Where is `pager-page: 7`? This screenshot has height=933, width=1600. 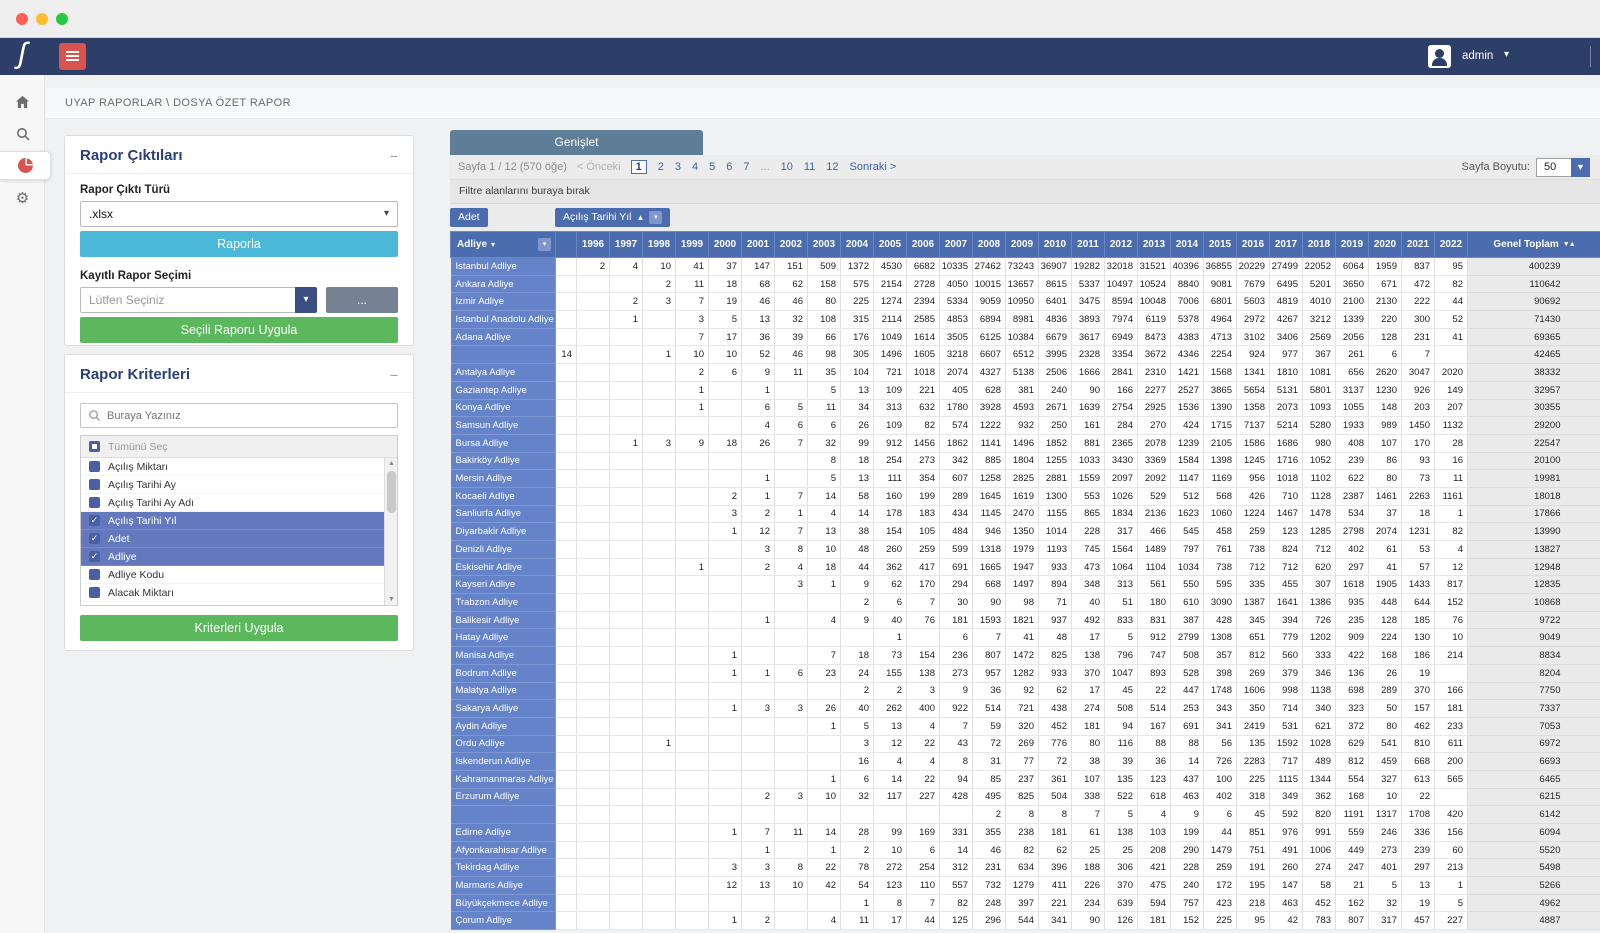 pager-page: 7 is located at coordinates (746, 167).